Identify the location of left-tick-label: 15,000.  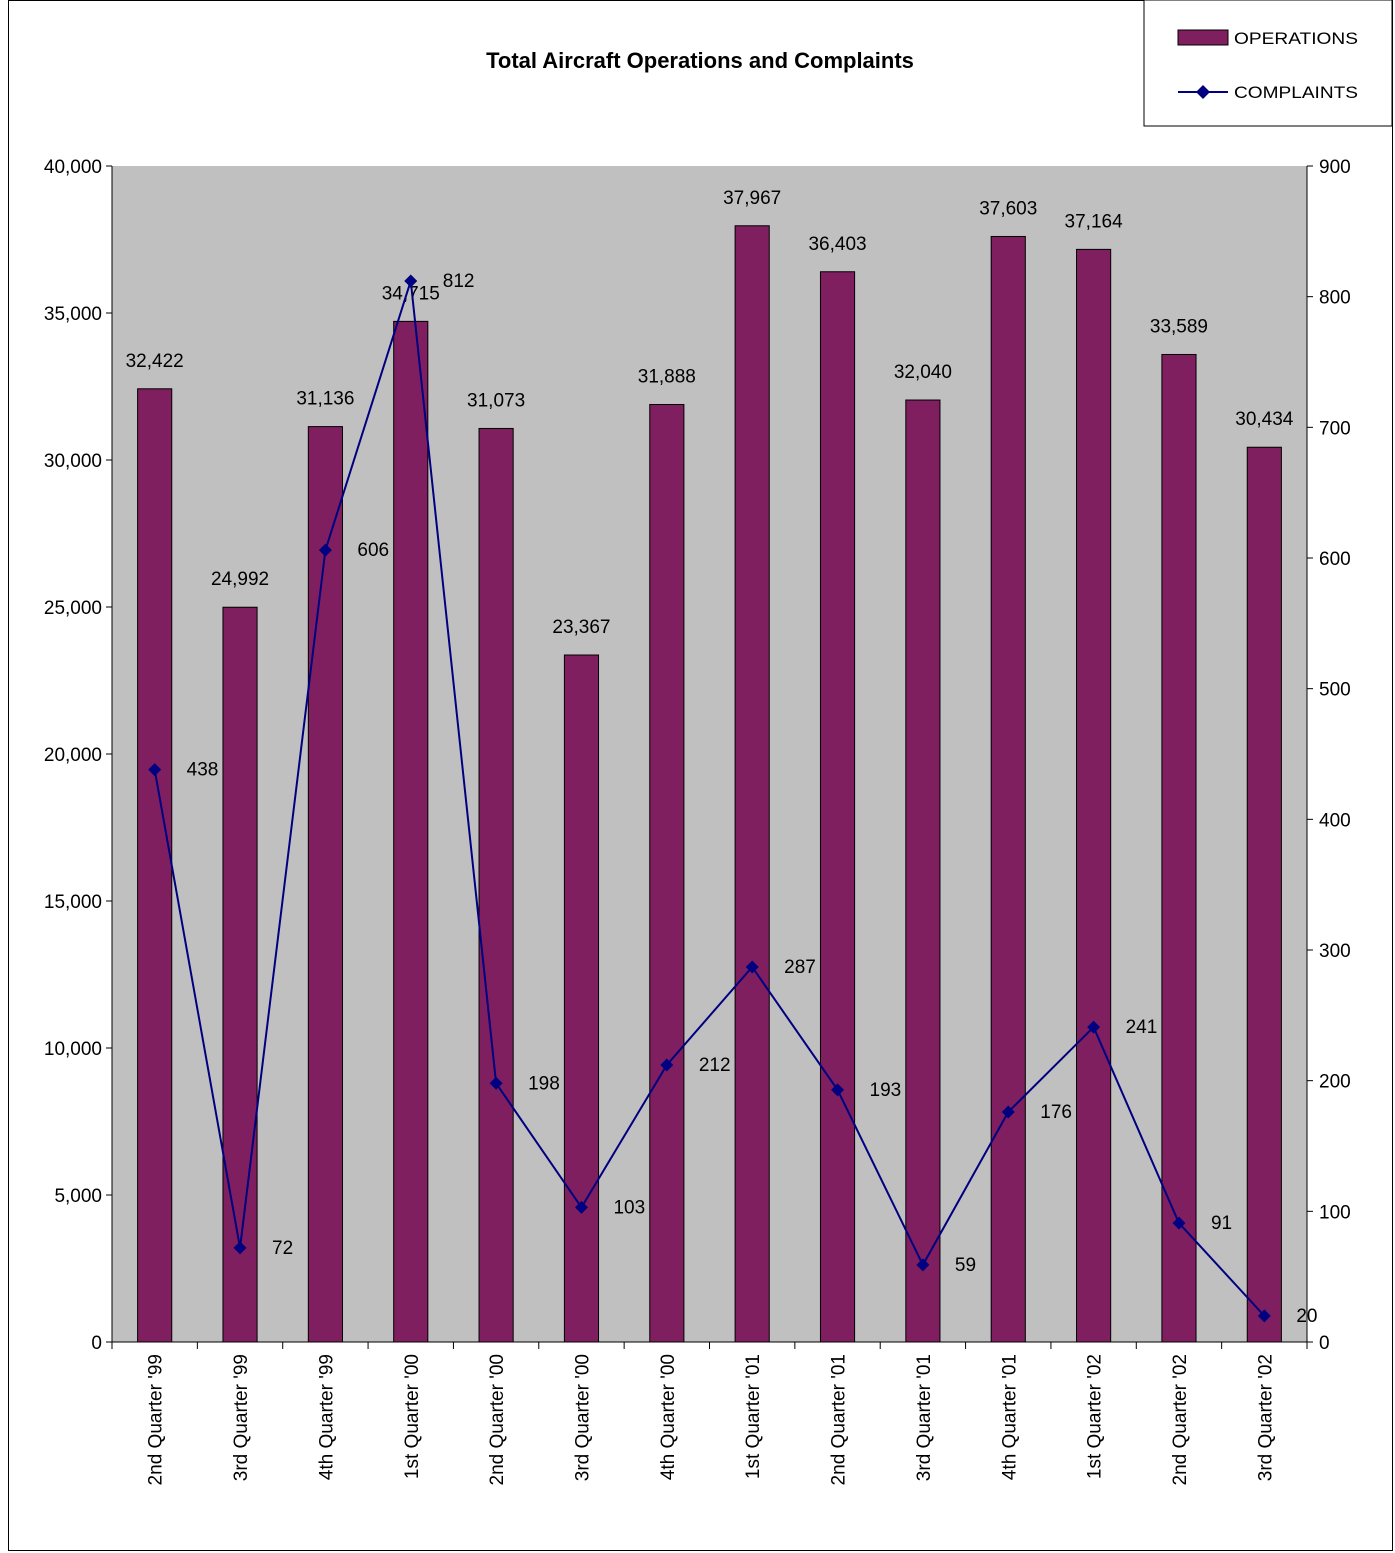
(73, 902).